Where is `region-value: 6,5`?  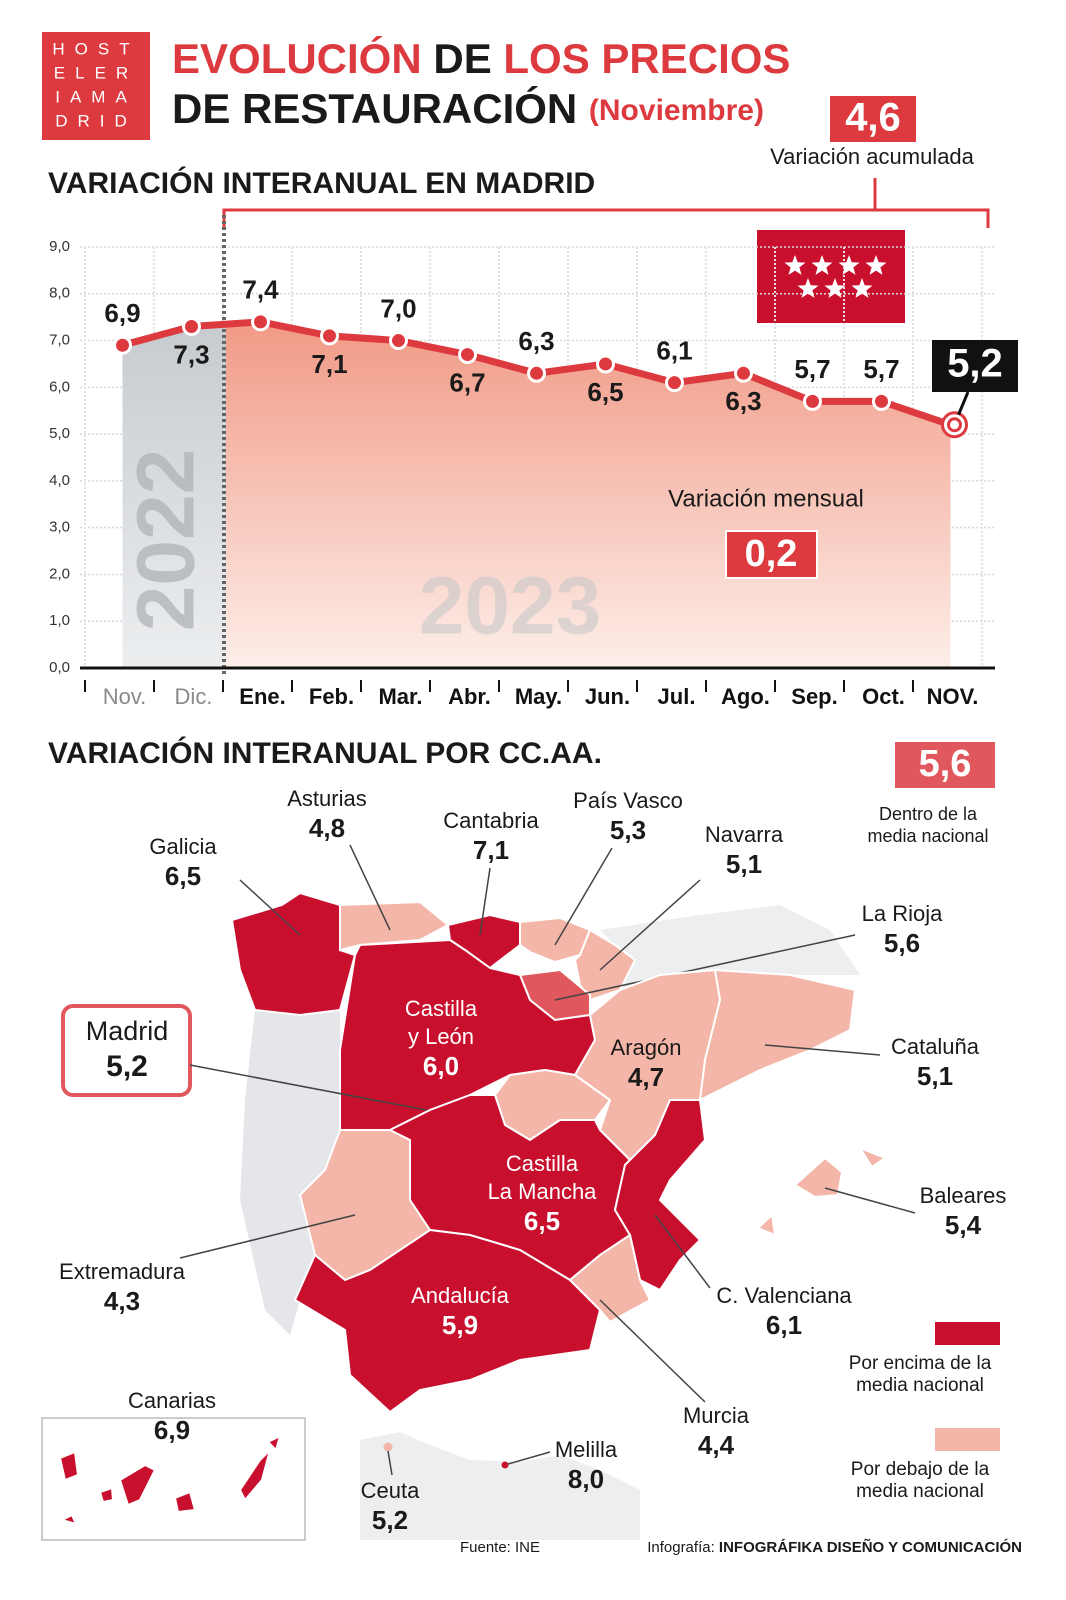
region-value: 6,5 is located at coordinates (183, 876).